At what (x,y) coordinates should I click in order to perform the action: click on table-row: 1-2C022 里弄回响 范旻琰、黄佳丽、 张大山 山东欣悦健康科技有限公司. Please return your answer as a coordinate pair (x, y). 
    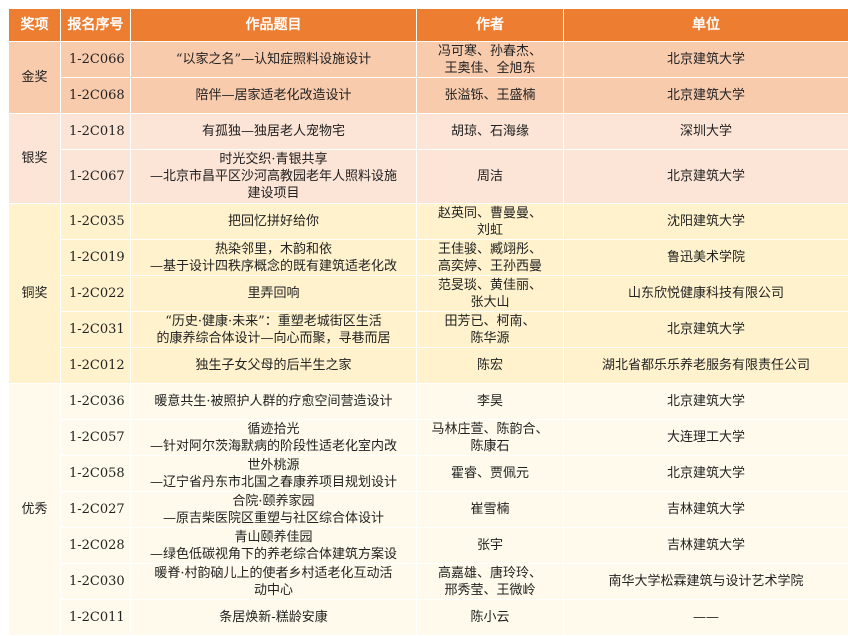
    Looking at the image, I should click on (428, 293).